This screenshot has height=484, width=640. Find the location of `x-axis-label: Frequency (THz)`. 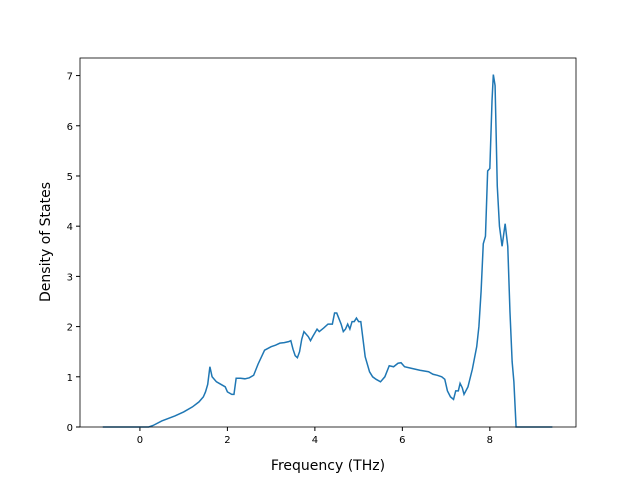

x-axis-label: Frequency (THz) is located at coordinates (328, 466).